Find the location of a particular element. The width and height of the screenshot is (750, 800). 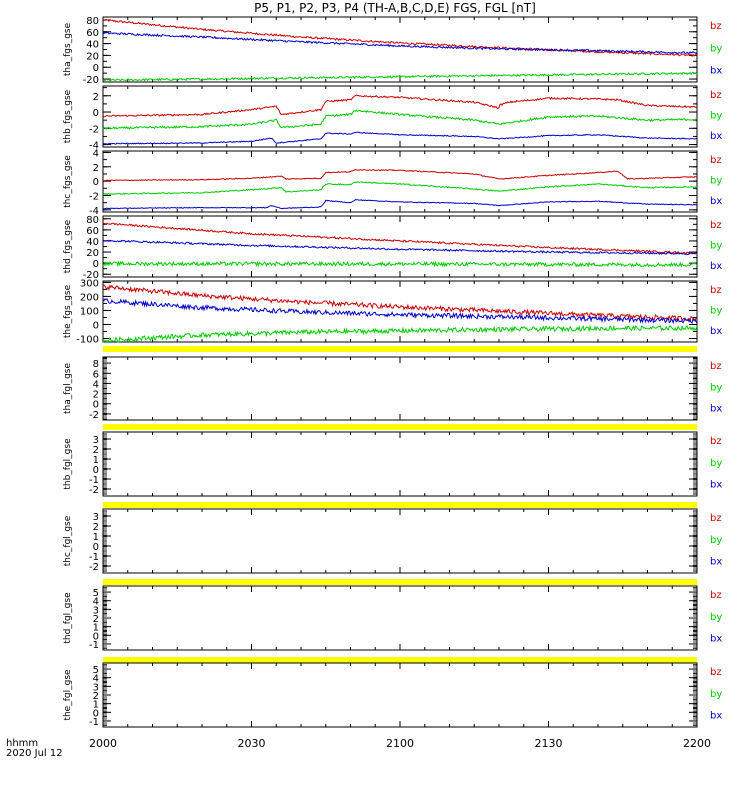

y-tick-label: 6 is located at coordinates (96, 374).